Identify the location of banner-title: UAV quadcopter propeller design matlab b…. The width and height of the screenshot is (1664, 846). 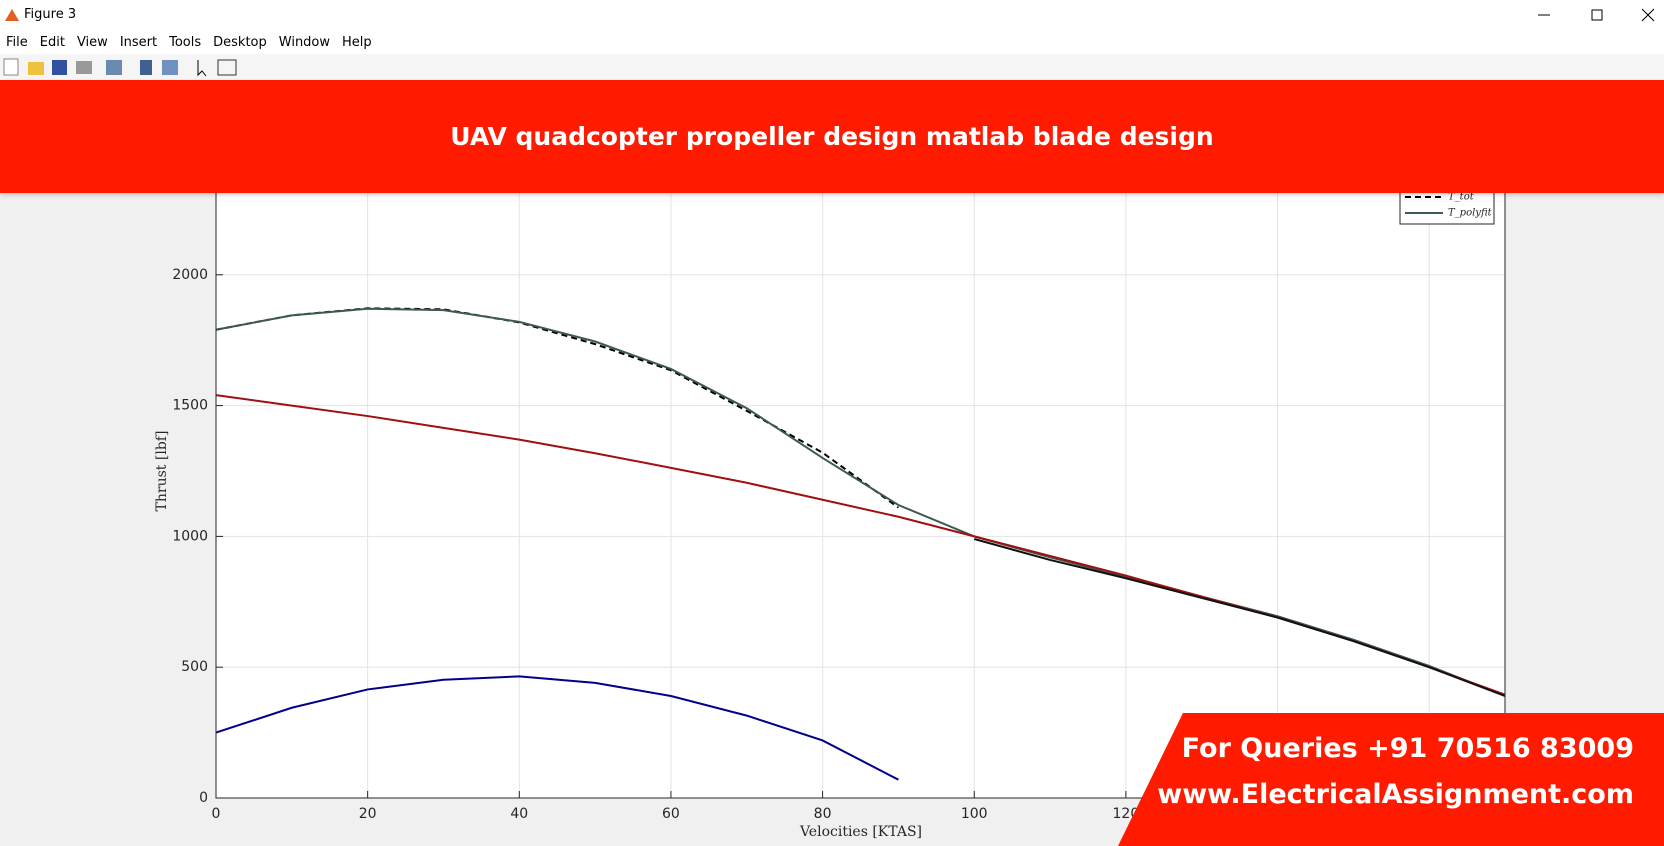
(832, 136).